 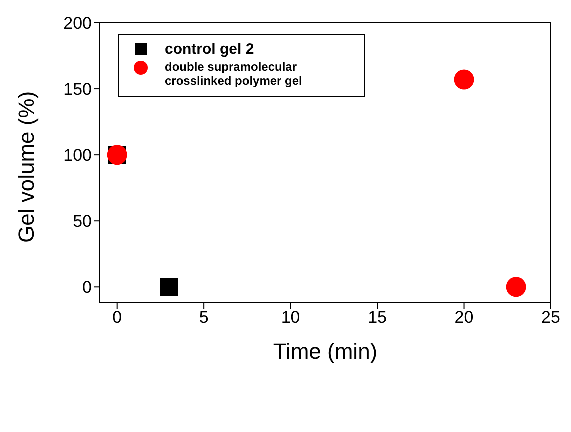 What do you see at coordinates (78, 90) in the screenshot?
I see `y-tick-label: 150` at bounding box center [78, 90].